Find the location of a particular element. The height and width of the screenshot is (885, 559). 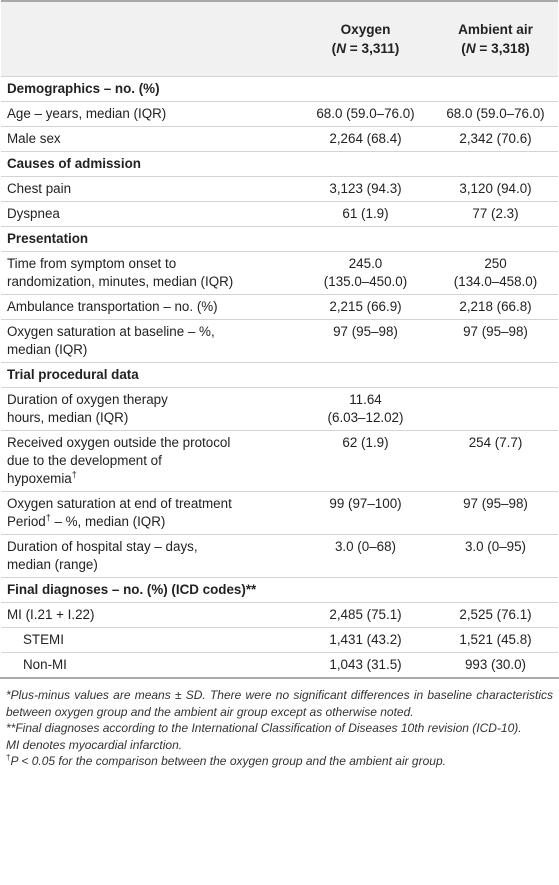

row-label-line-2: randomization, minutes, median (IQR) is located at coordinates (152, 282).